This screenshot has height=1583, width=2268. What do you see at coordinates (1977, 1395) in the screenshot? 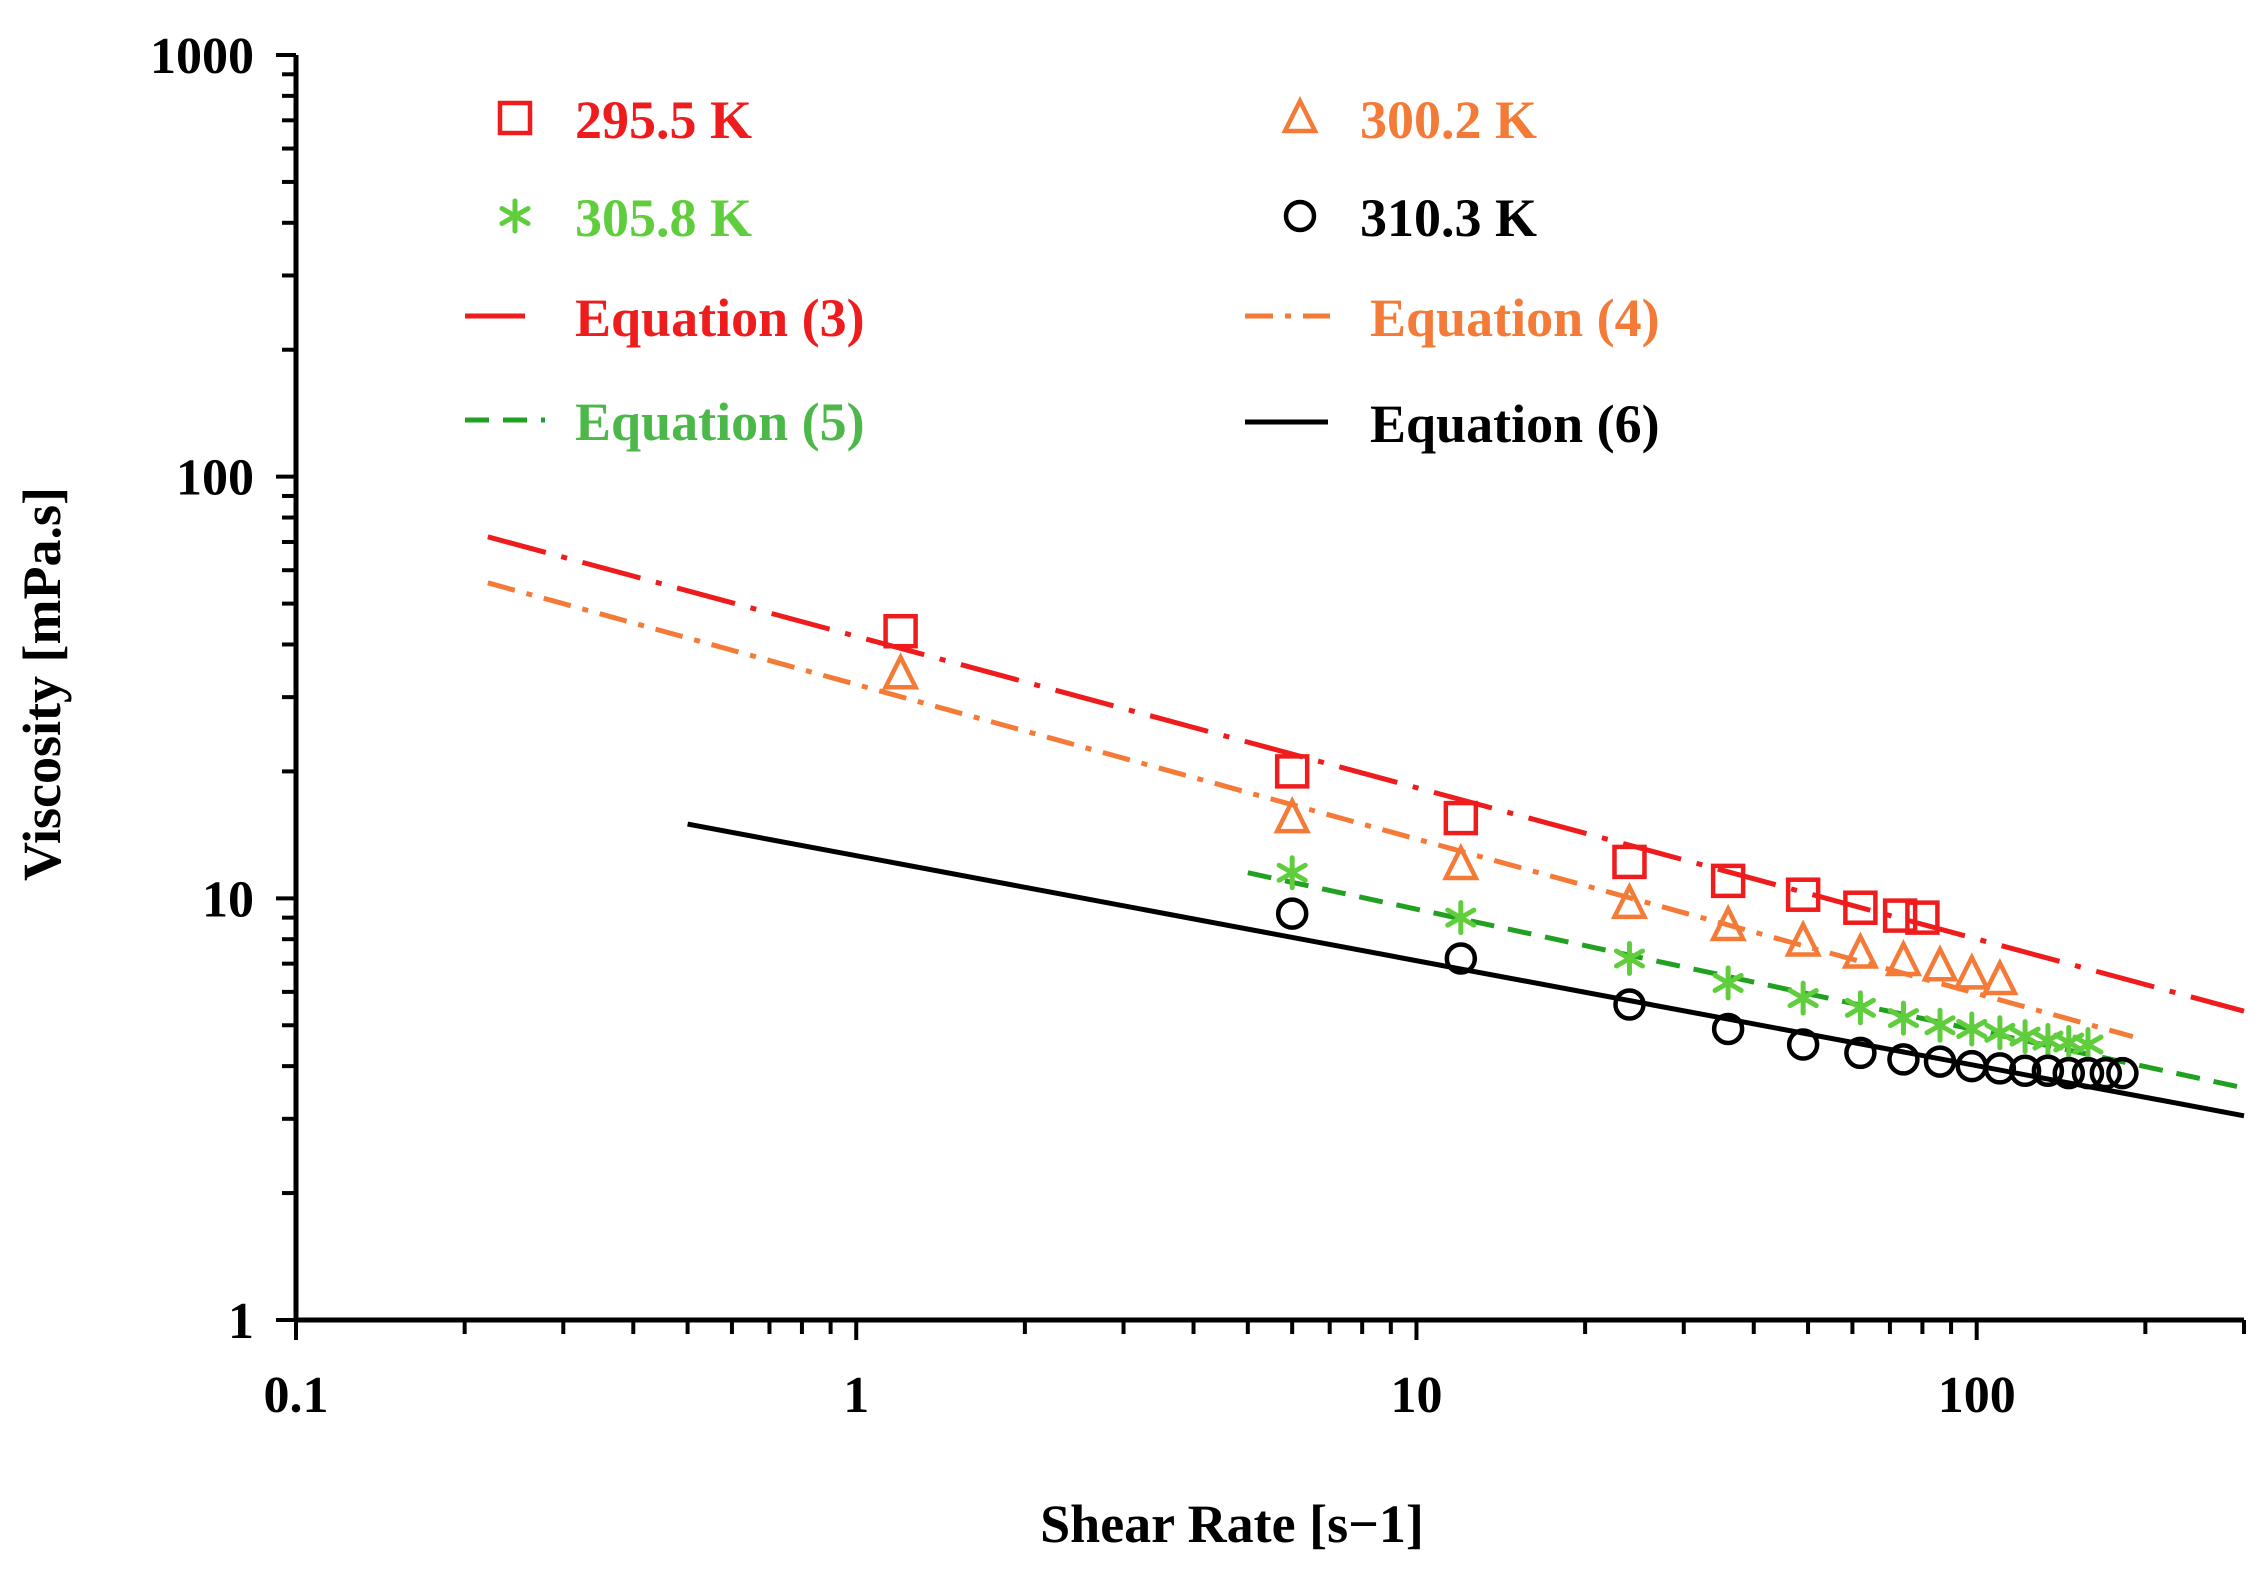
I see `x-tick-label: 100` at bounding box center [1977, 1395].